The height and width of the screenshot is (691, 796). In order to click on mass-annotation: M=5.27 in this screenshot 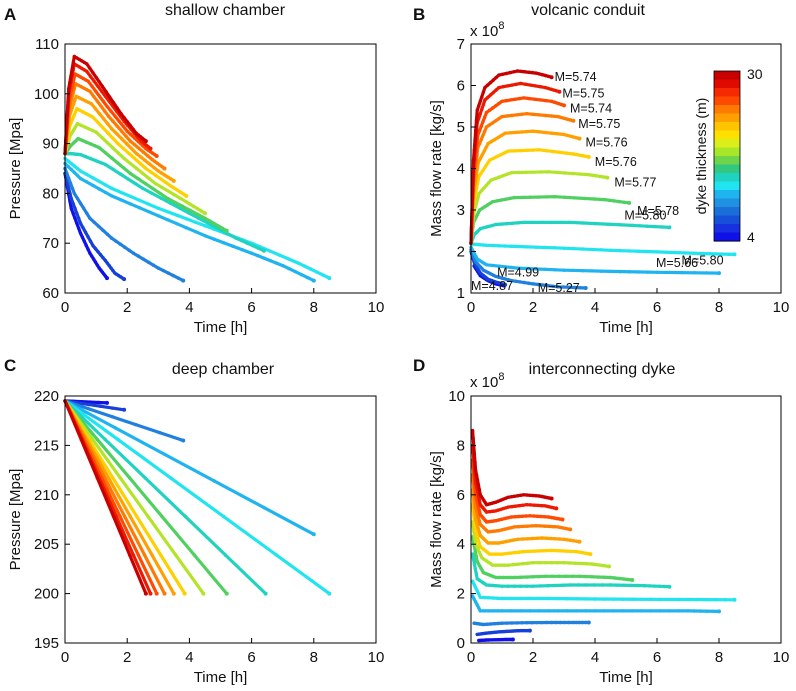, I will do `click(559, 288)`.